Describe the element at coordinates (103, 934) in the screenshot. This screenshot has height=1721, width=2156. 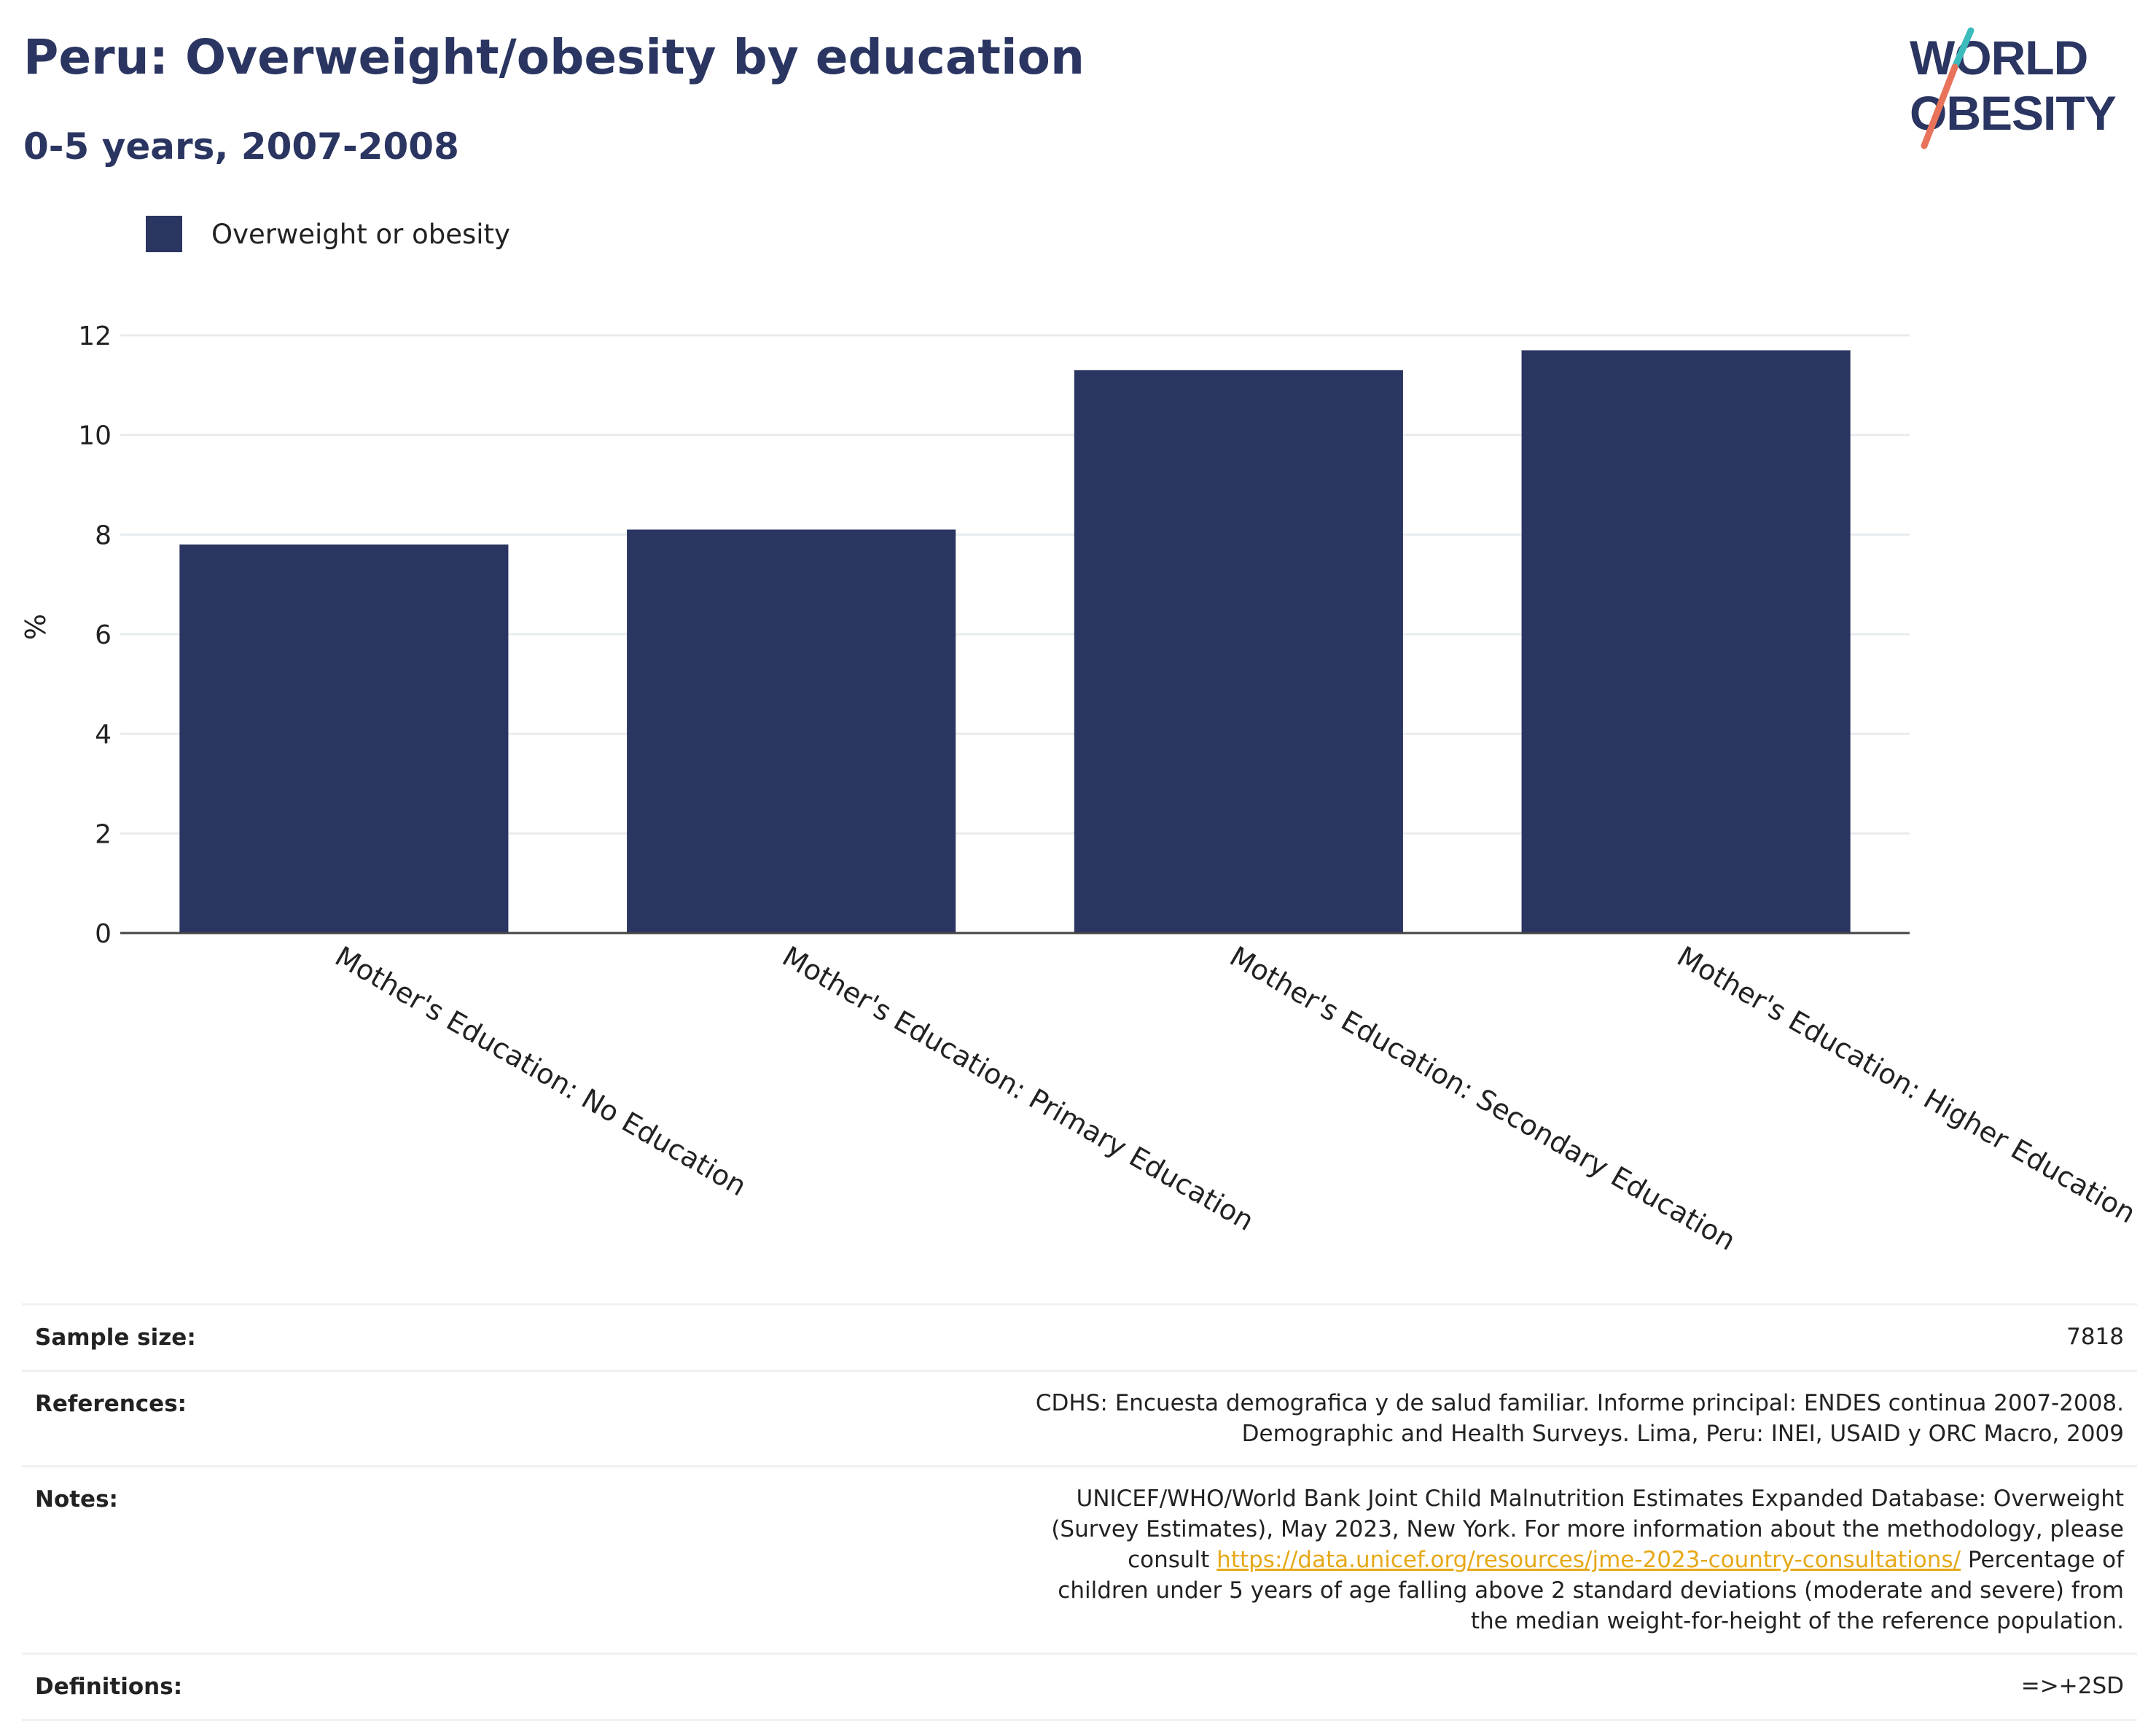
I see `y-tick-label: 0` at that location.